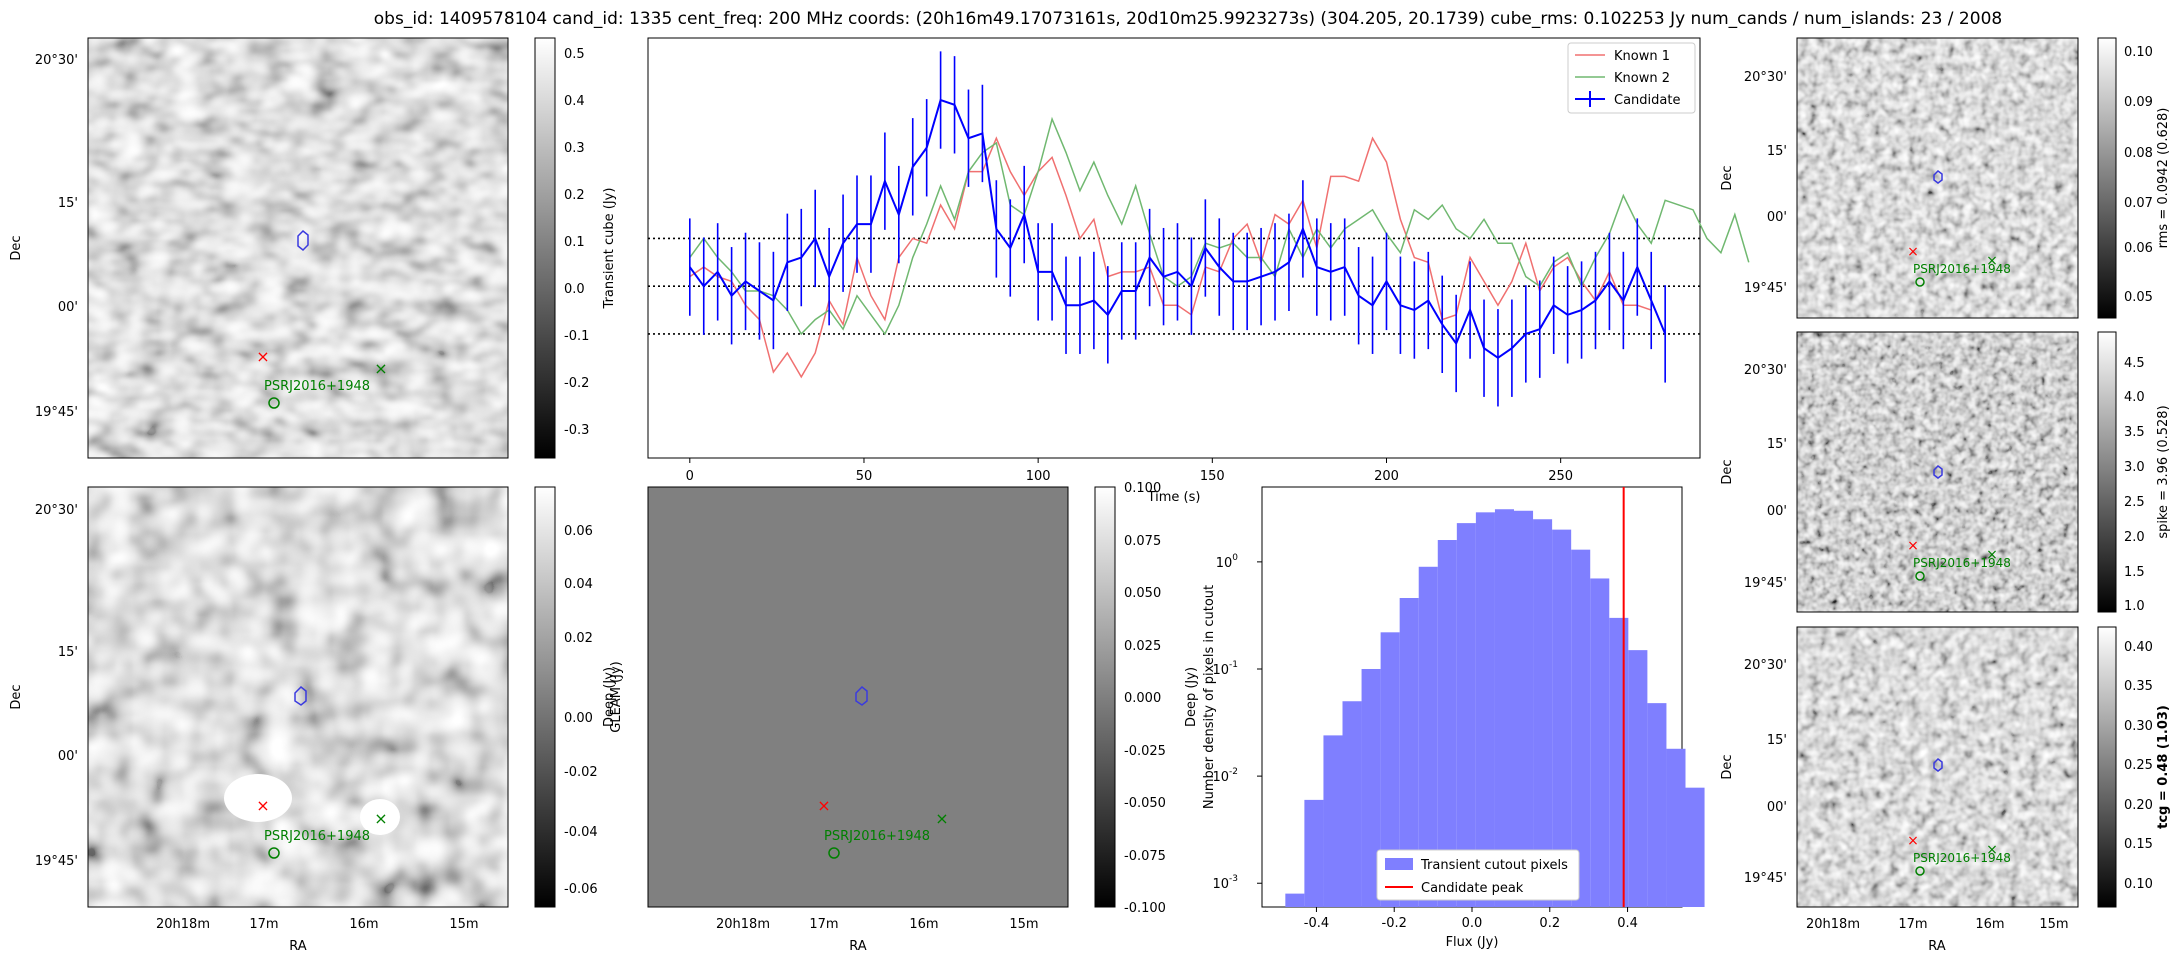  I want to click on spike-image, so click(1937, 472).